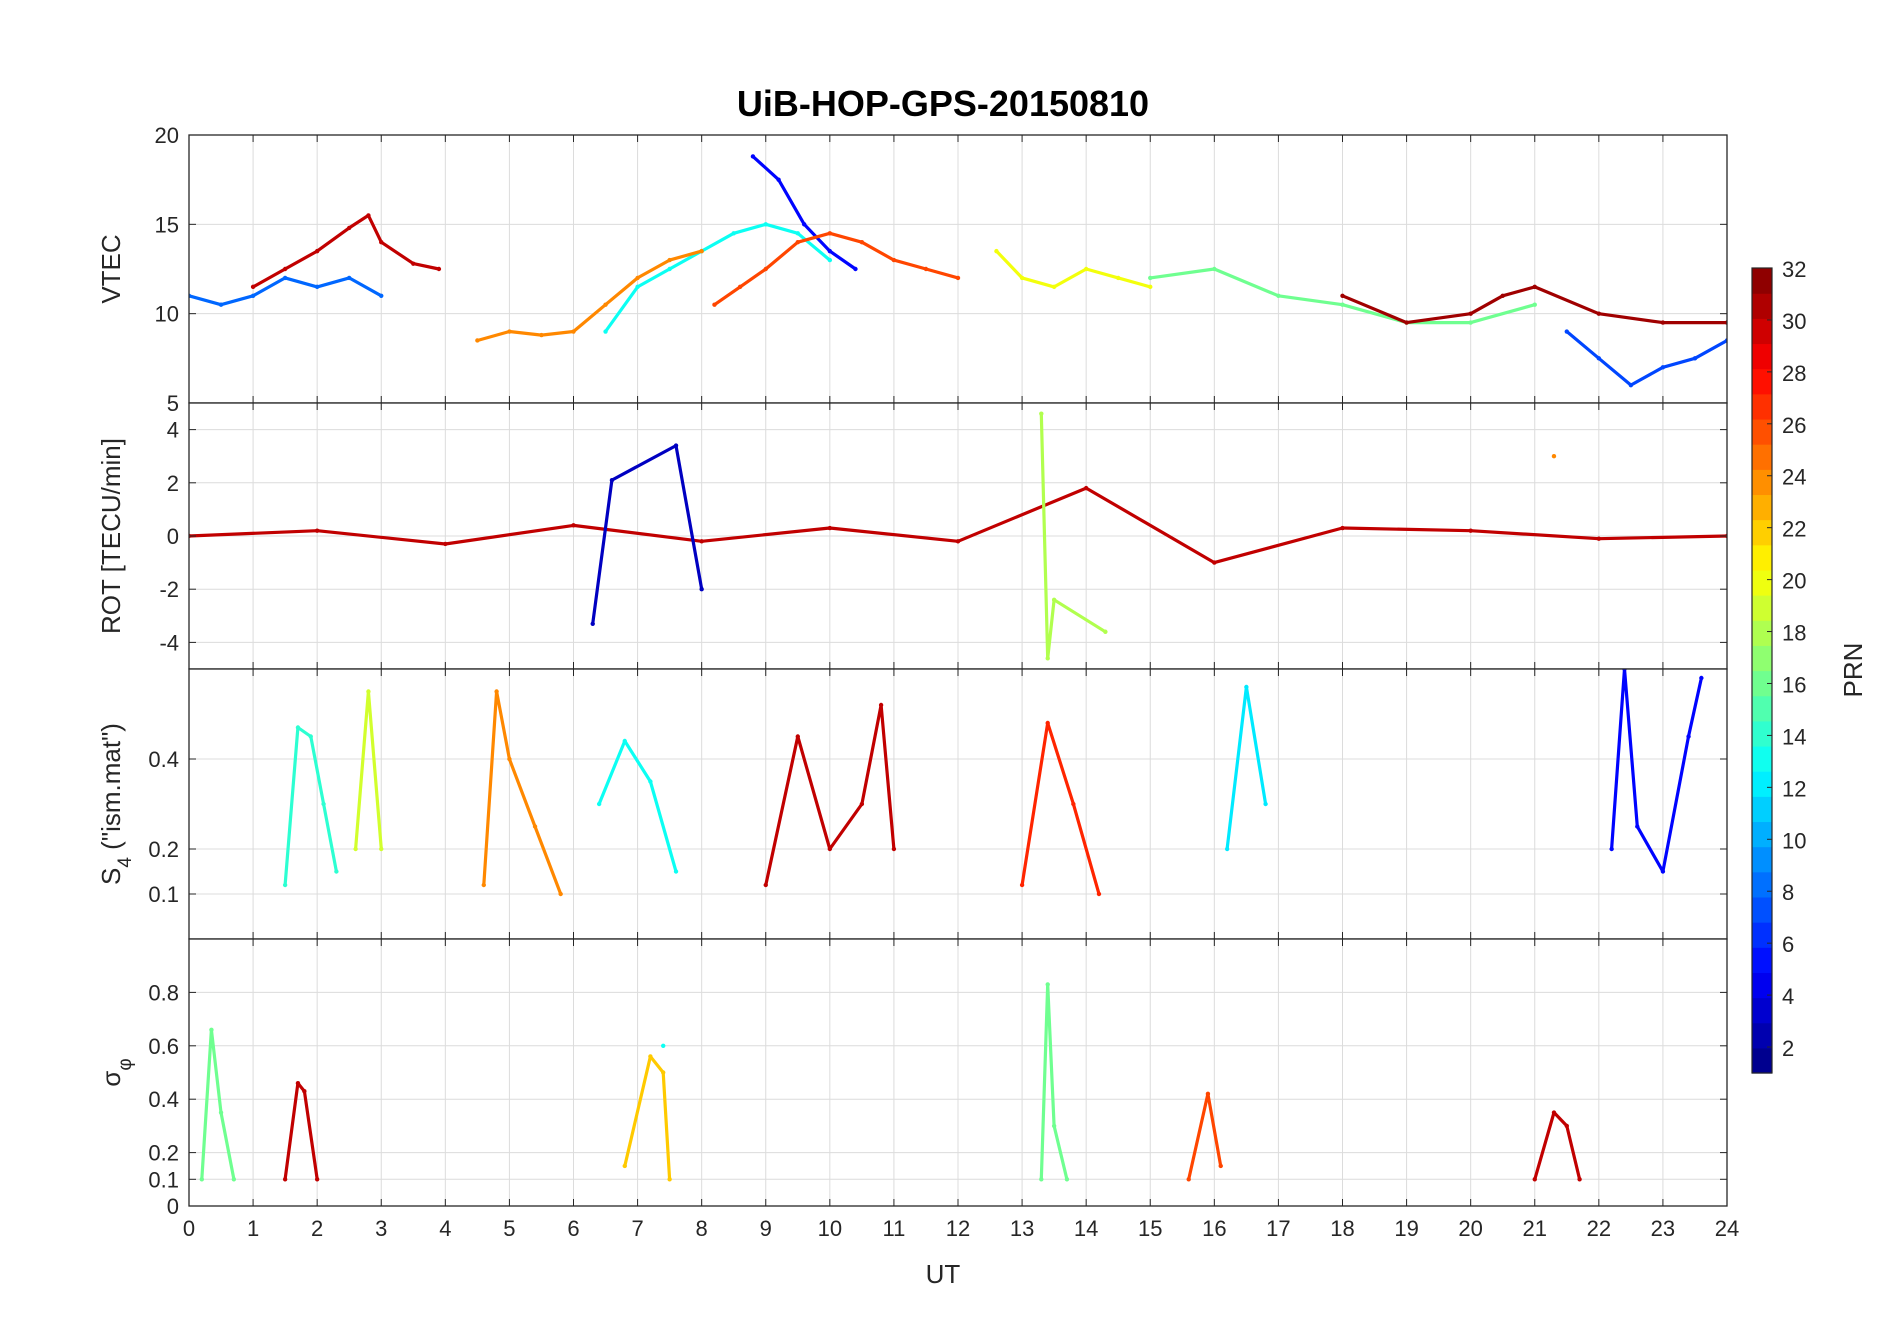  Describe the element at coordinates (163, 1046) in the screenshot. I see `y-tick-label: 0.6` at that location.